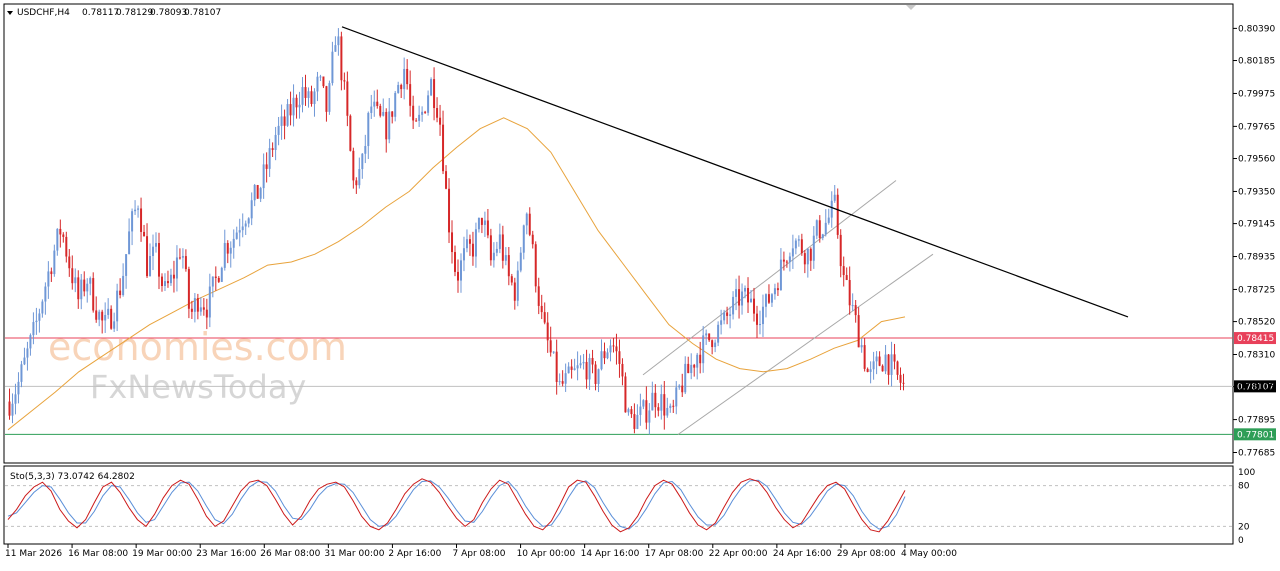 This screenshot has width=1280, height=571. I want to click on stoch-main-line, so click(456, 505).